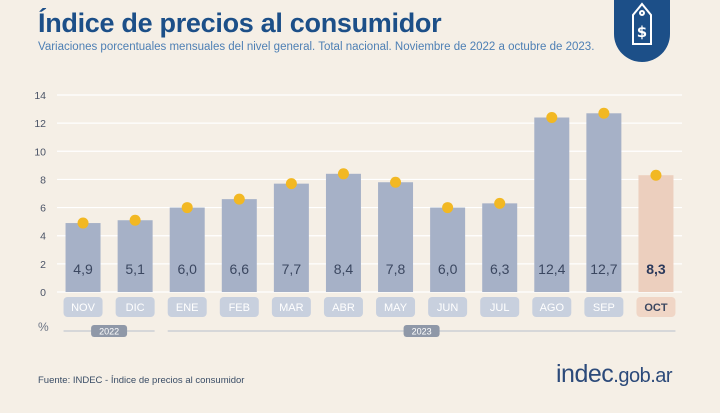  What do you see at coordinates (369, 331) in the screenshot?
I see `year-groups: 2022 2023` at bounding box center [369, 331].